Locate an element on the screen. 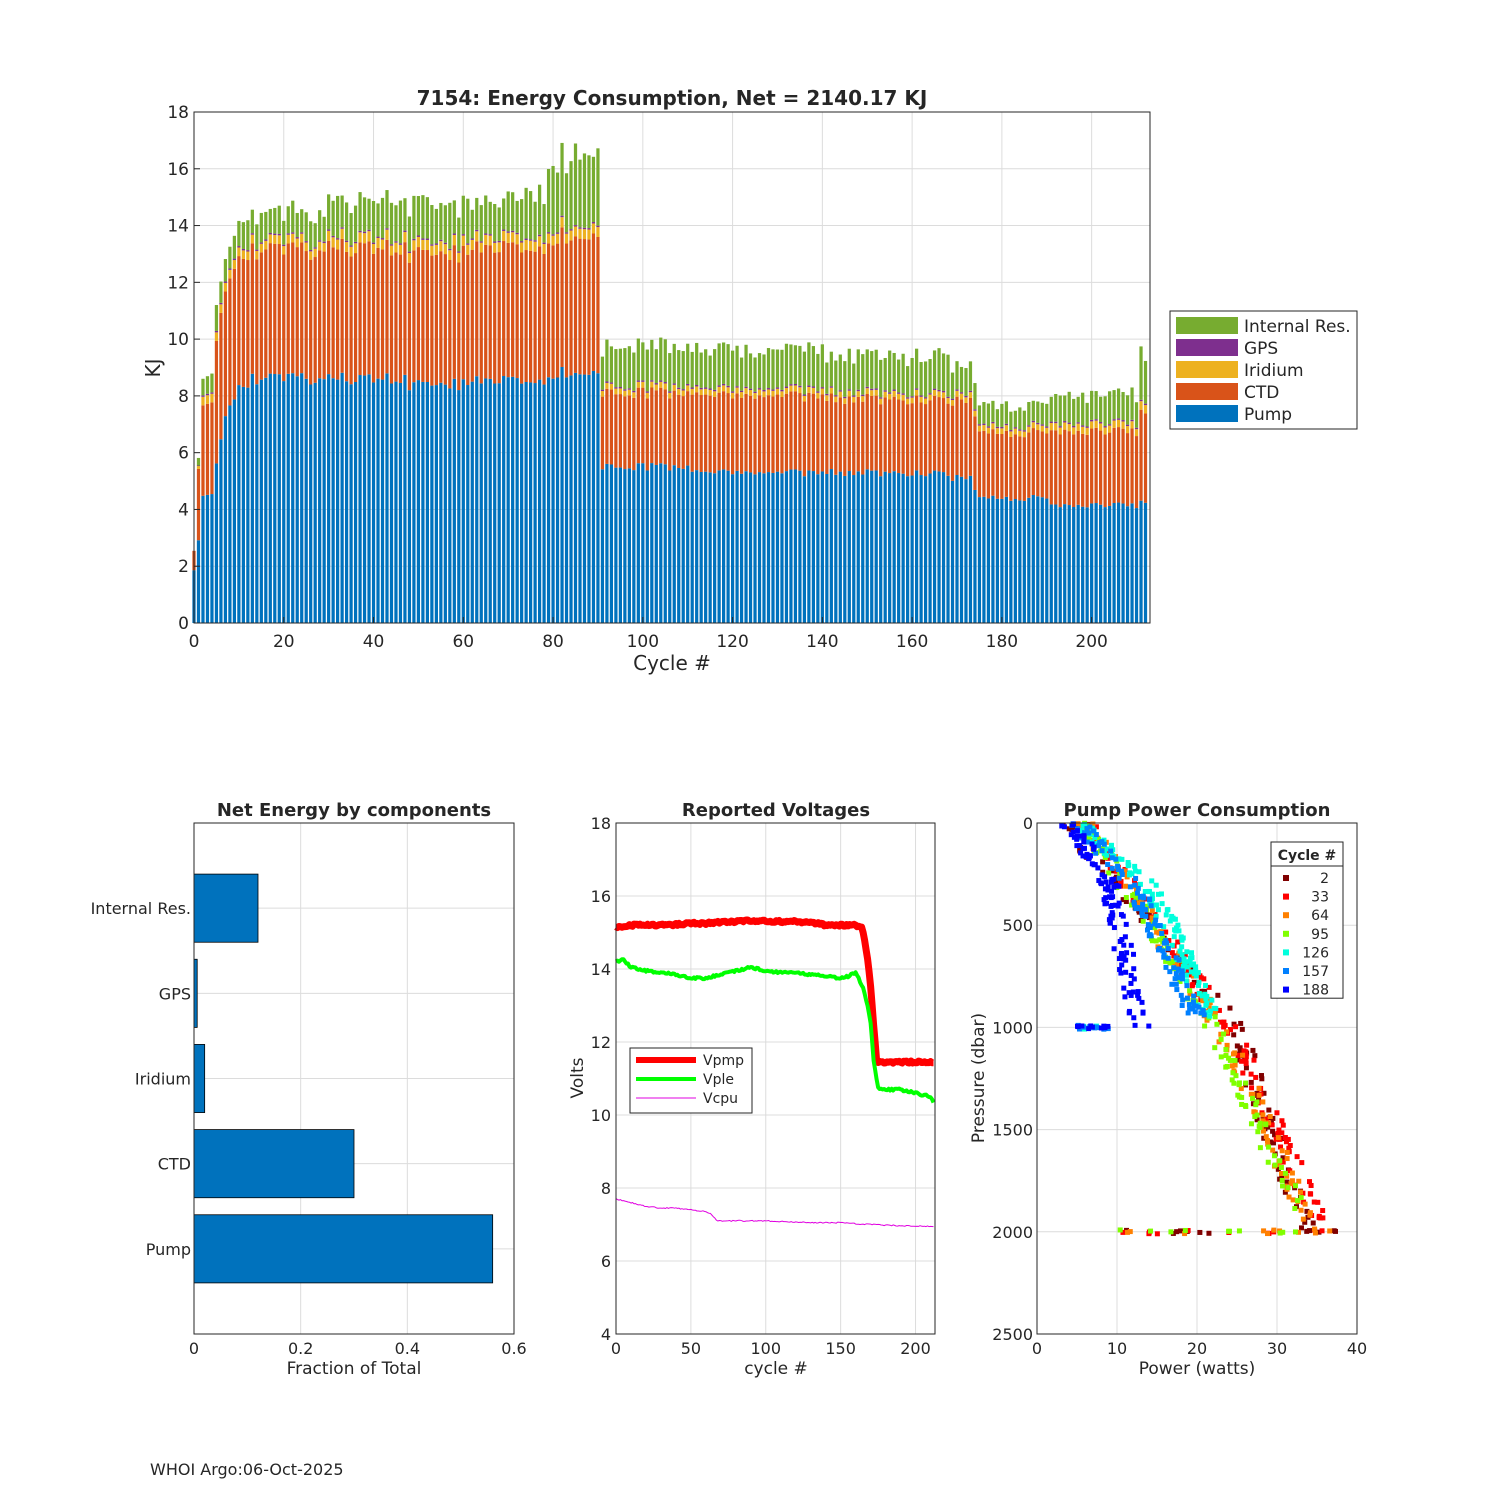  components-title: Net Energy by components is located at coordinates (354, 810).